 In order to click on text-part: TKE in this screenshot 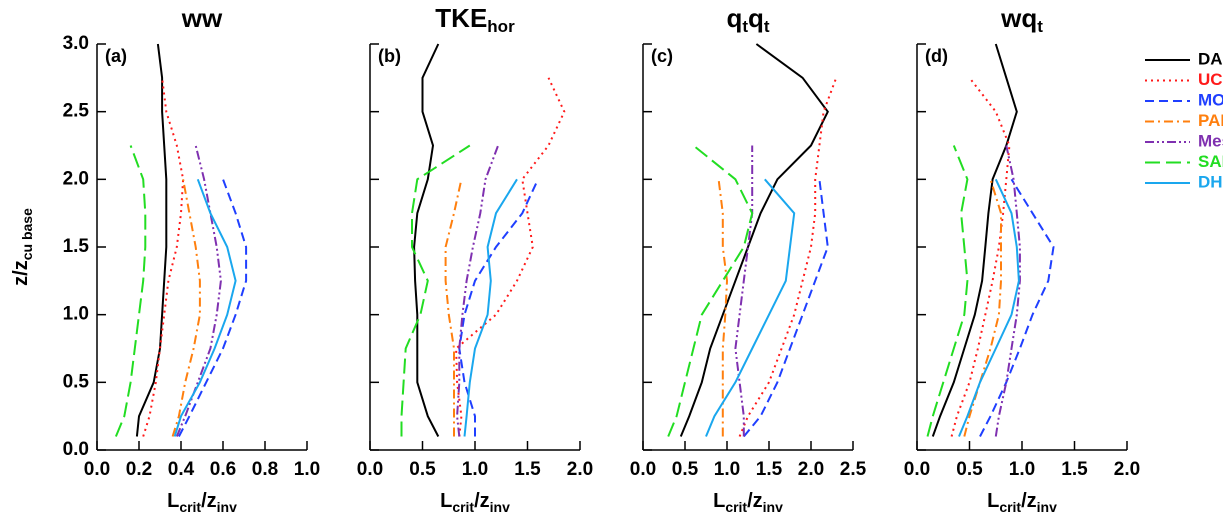, I will do `click(461, 18)`.